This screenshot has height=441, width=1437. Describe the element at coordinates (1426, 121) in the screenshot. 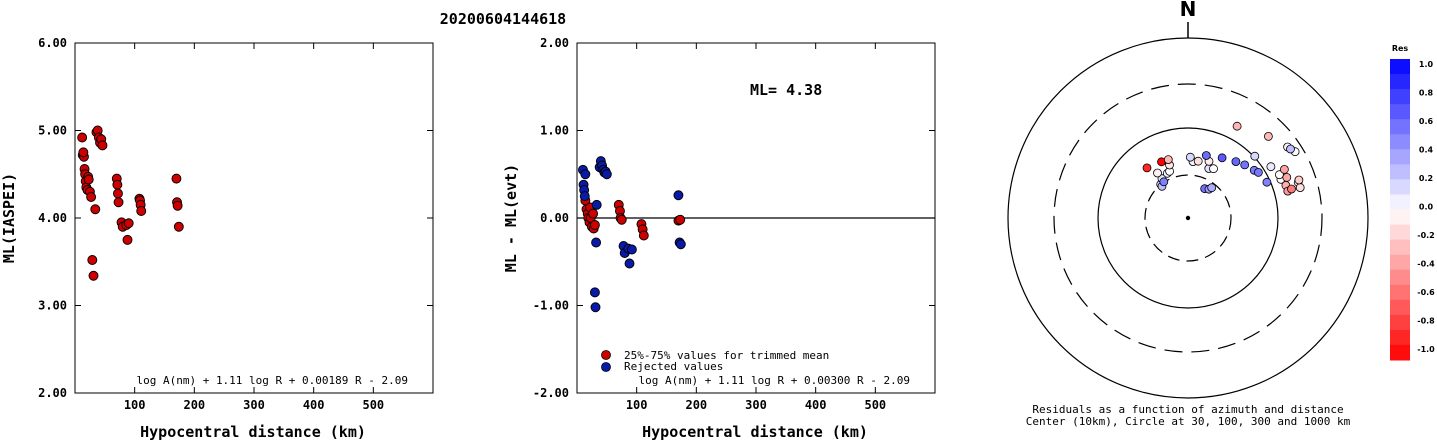

I see `colorbar-tick-label: 0.6` at that location.